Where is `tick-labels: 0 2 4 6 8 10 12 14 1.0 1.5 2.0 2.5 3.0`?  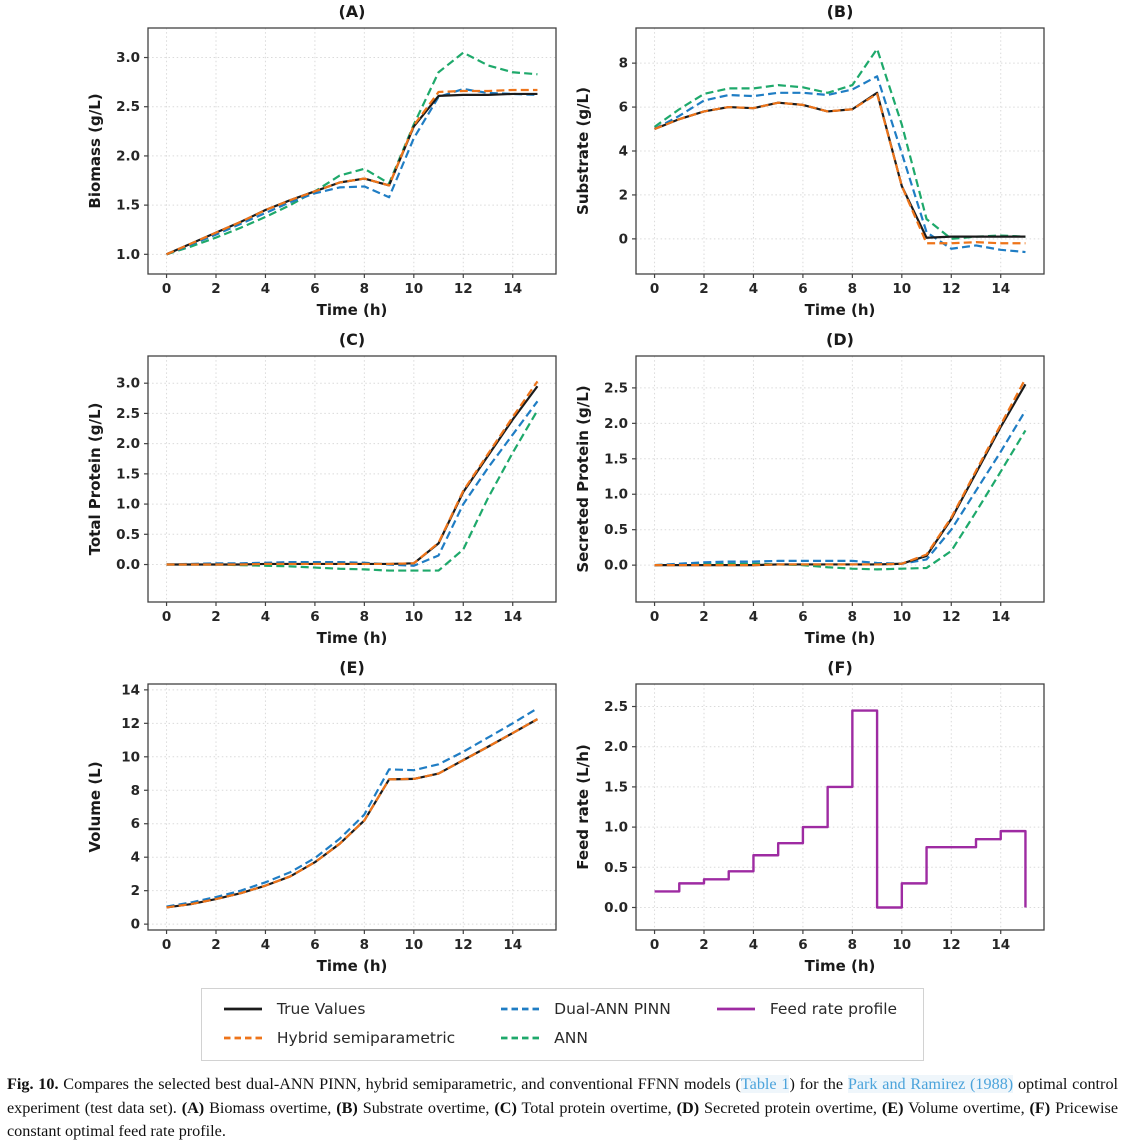
tick-labels: 0 2 4 6 8 10 12 14 1.0 1.5 2.0 2.5 3.0 is located at coordinates (319, 173).